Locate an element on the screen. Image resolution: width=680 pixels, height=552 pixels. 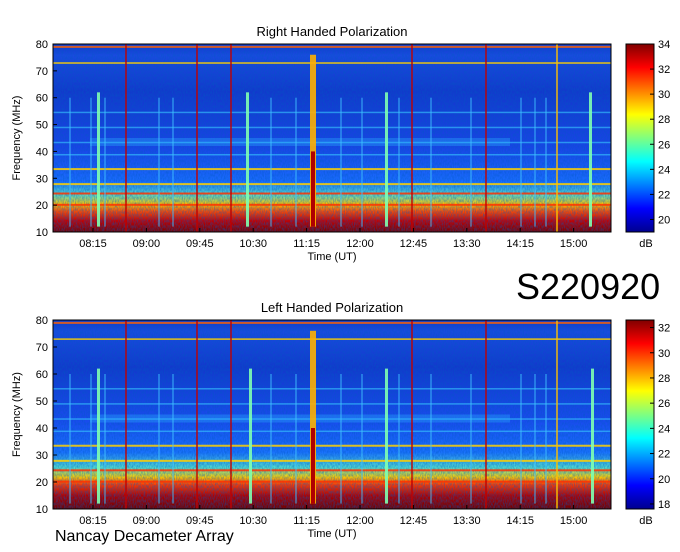
diffuse-emission is located at coordinates (300, 142).